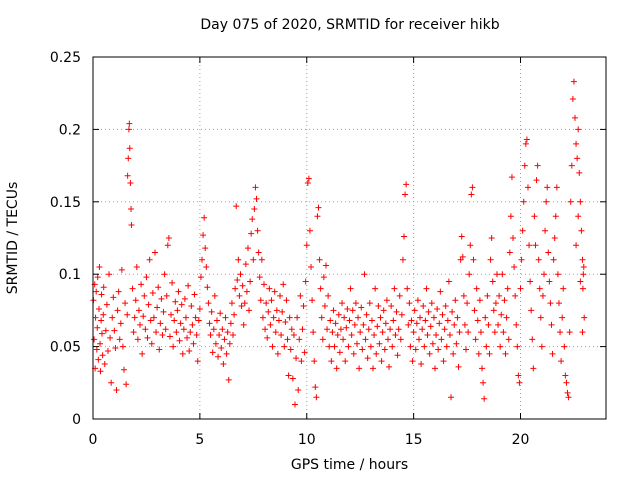 Image resolution: width=640 pixels, height=480 pixels. Describe the element at coordinates (65, 203) in the screenshot. I see `y-tick-label: 0.15` at that location.